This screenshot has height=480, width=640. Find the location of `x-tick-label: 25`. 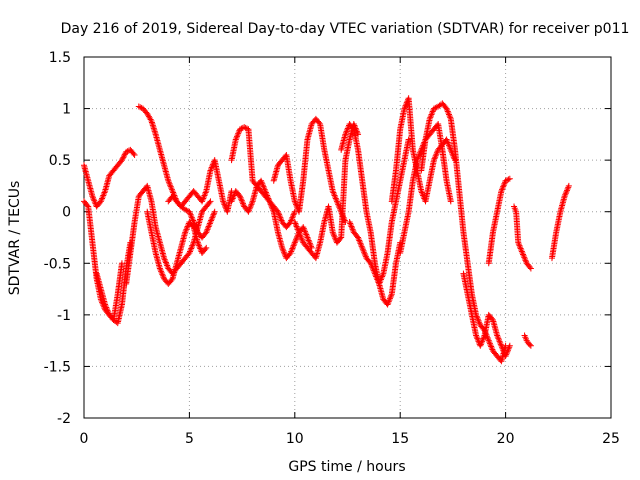

x-tick-label: 25 is located at coordinates (611, 439).